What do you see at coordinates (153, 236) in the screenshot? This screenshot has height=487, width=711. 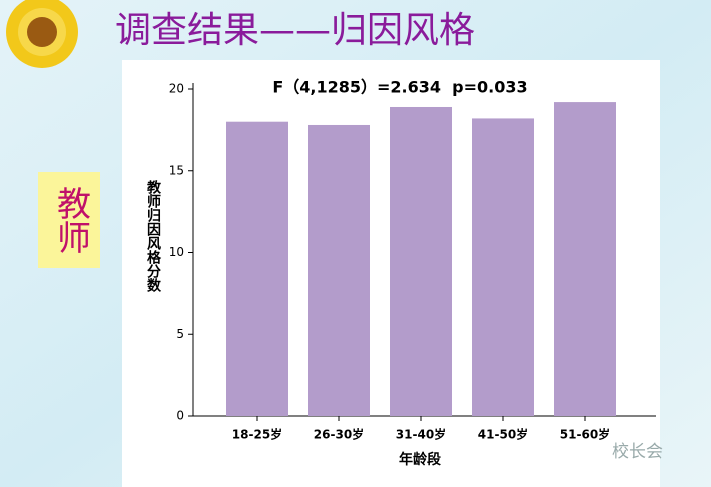 I see `y-axis-label: 教师归因风格分数` at bounding box center [153, 236].